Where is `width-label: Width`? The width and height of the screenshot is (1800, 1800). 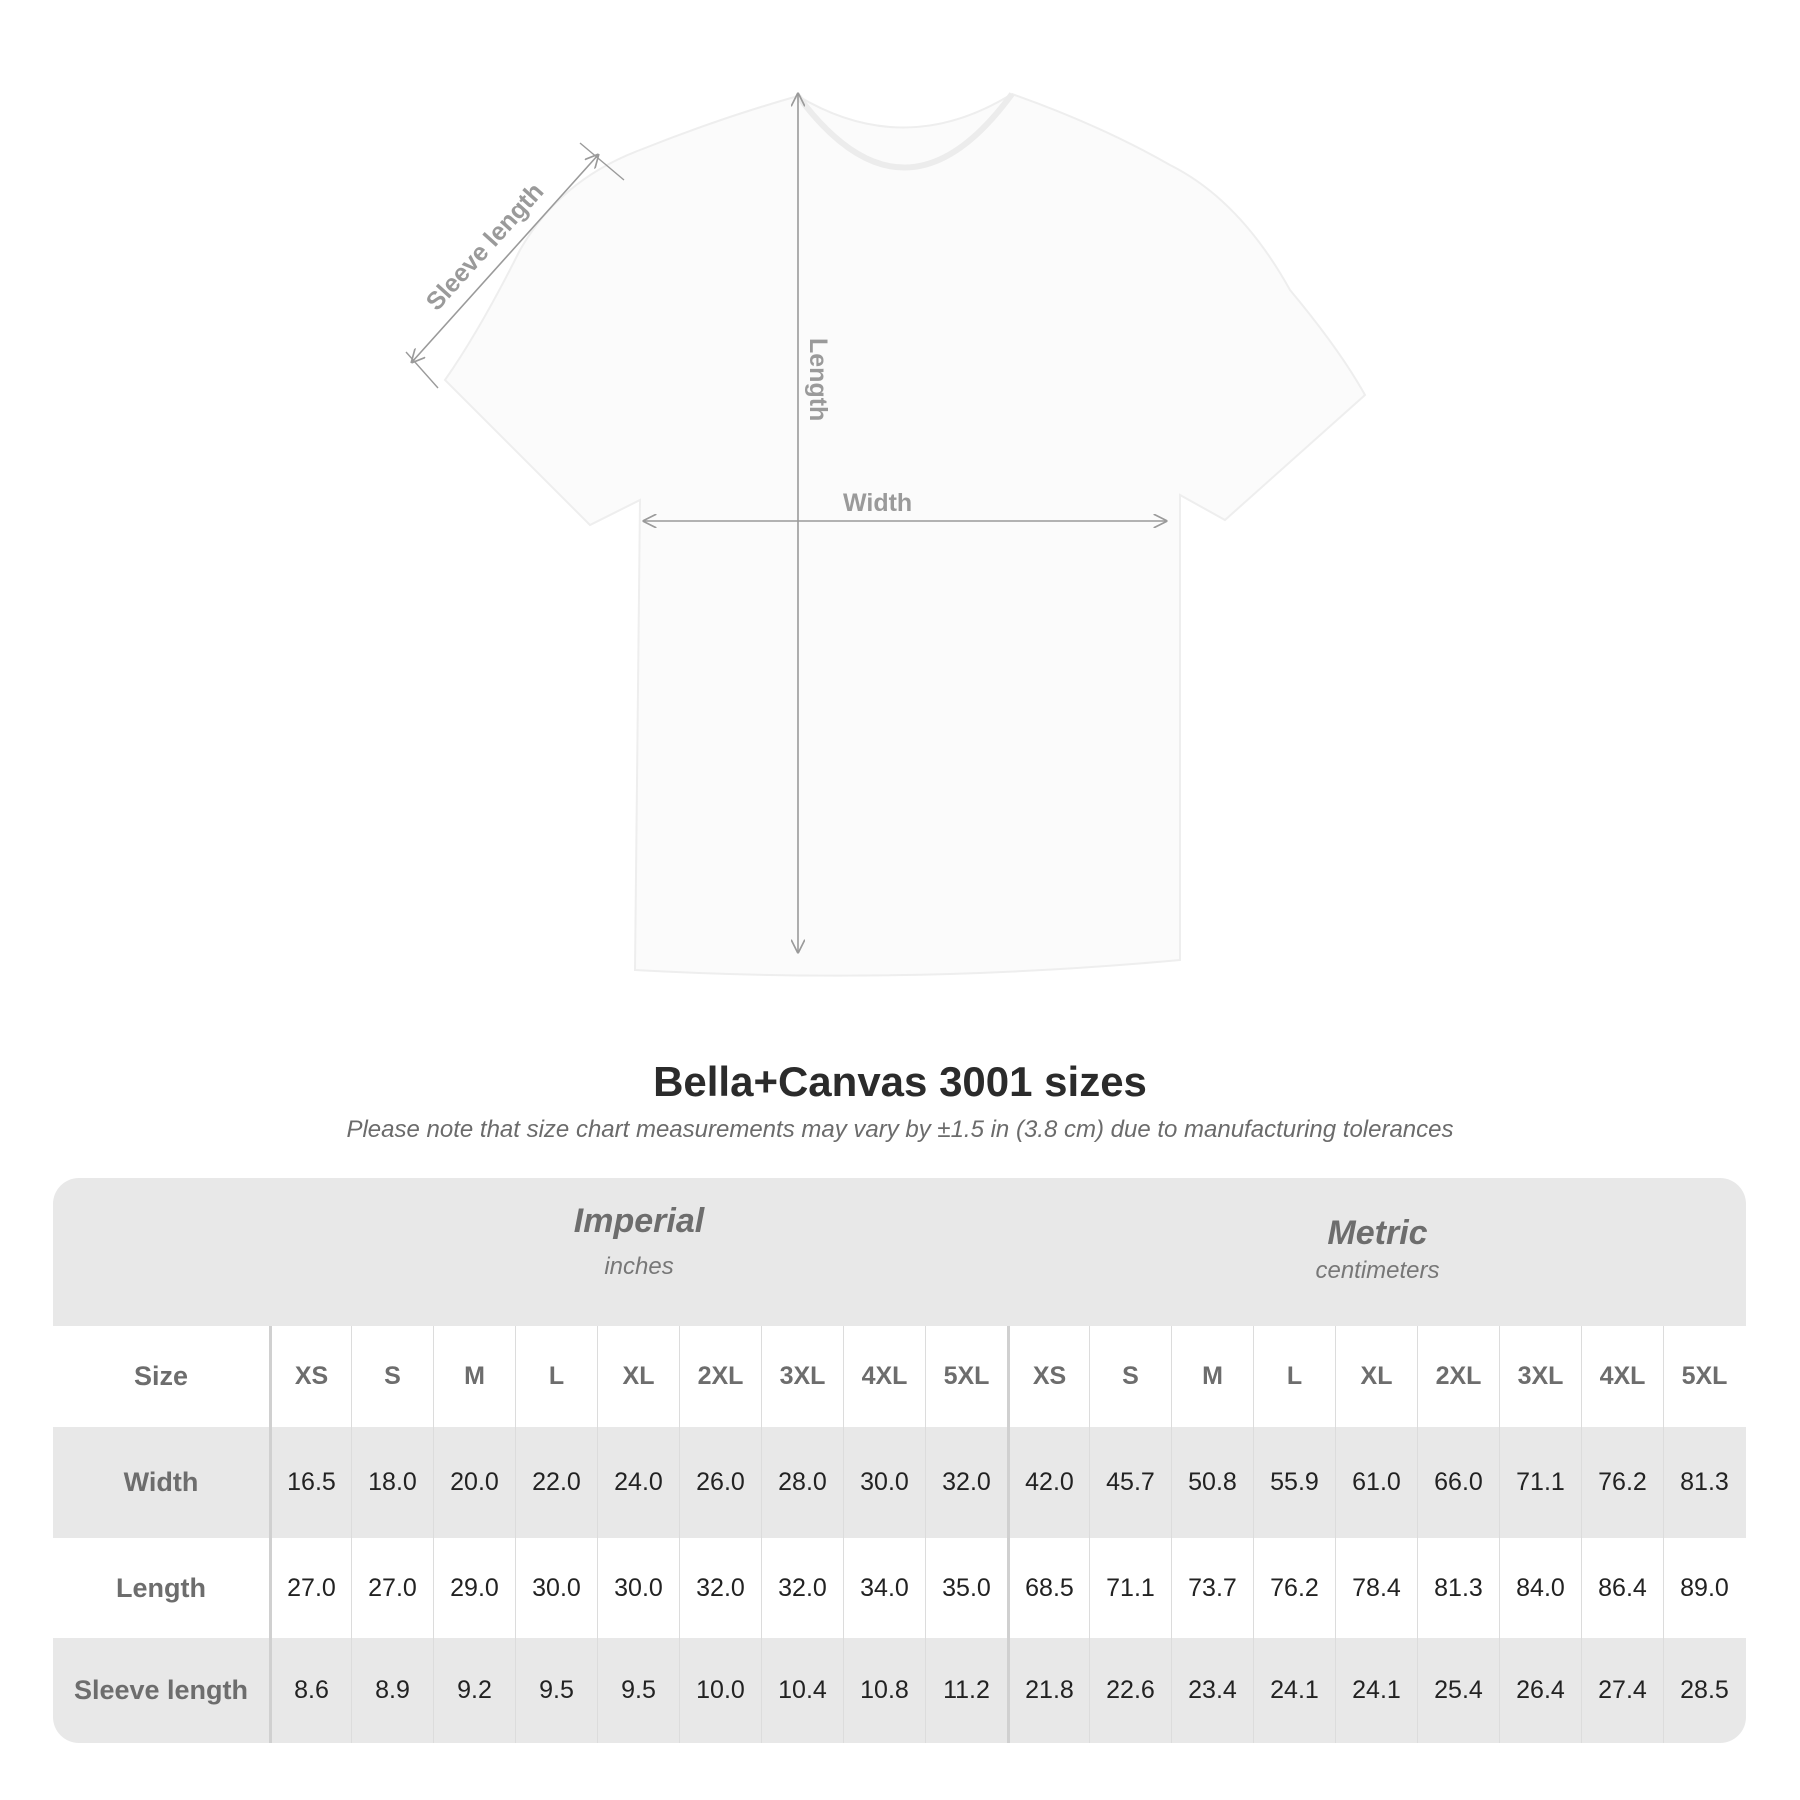
width-label: Width is located at coordinates (877, 503).